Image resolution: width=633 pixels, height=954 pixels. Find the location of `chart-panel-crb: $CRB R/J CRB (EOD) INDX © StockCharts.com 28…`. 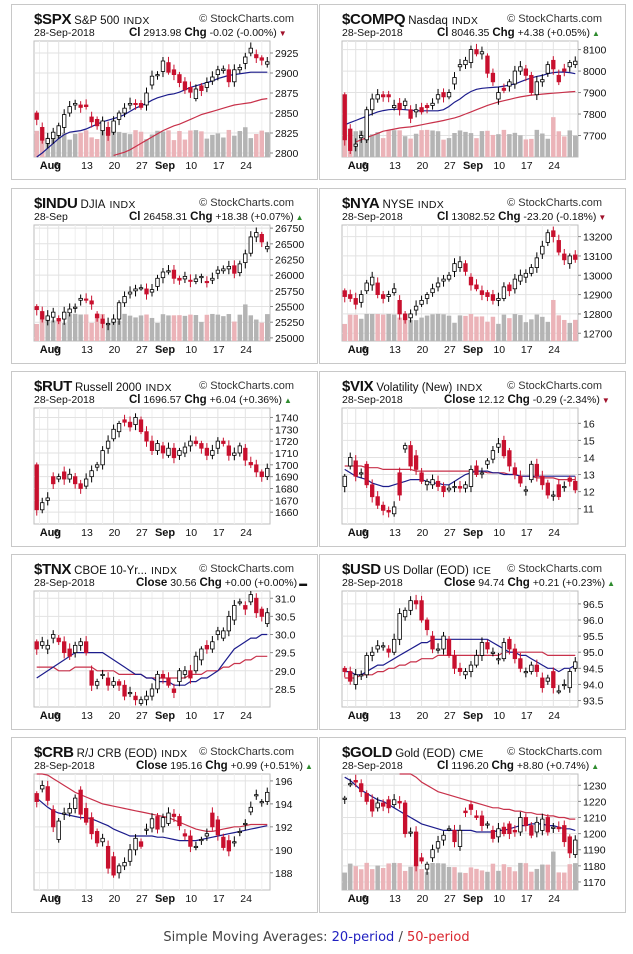

chart-panel-crb: $CRB R/J CRB (EOD) INDX © StockCharts.com 28… is located at coordinates (164, 825).